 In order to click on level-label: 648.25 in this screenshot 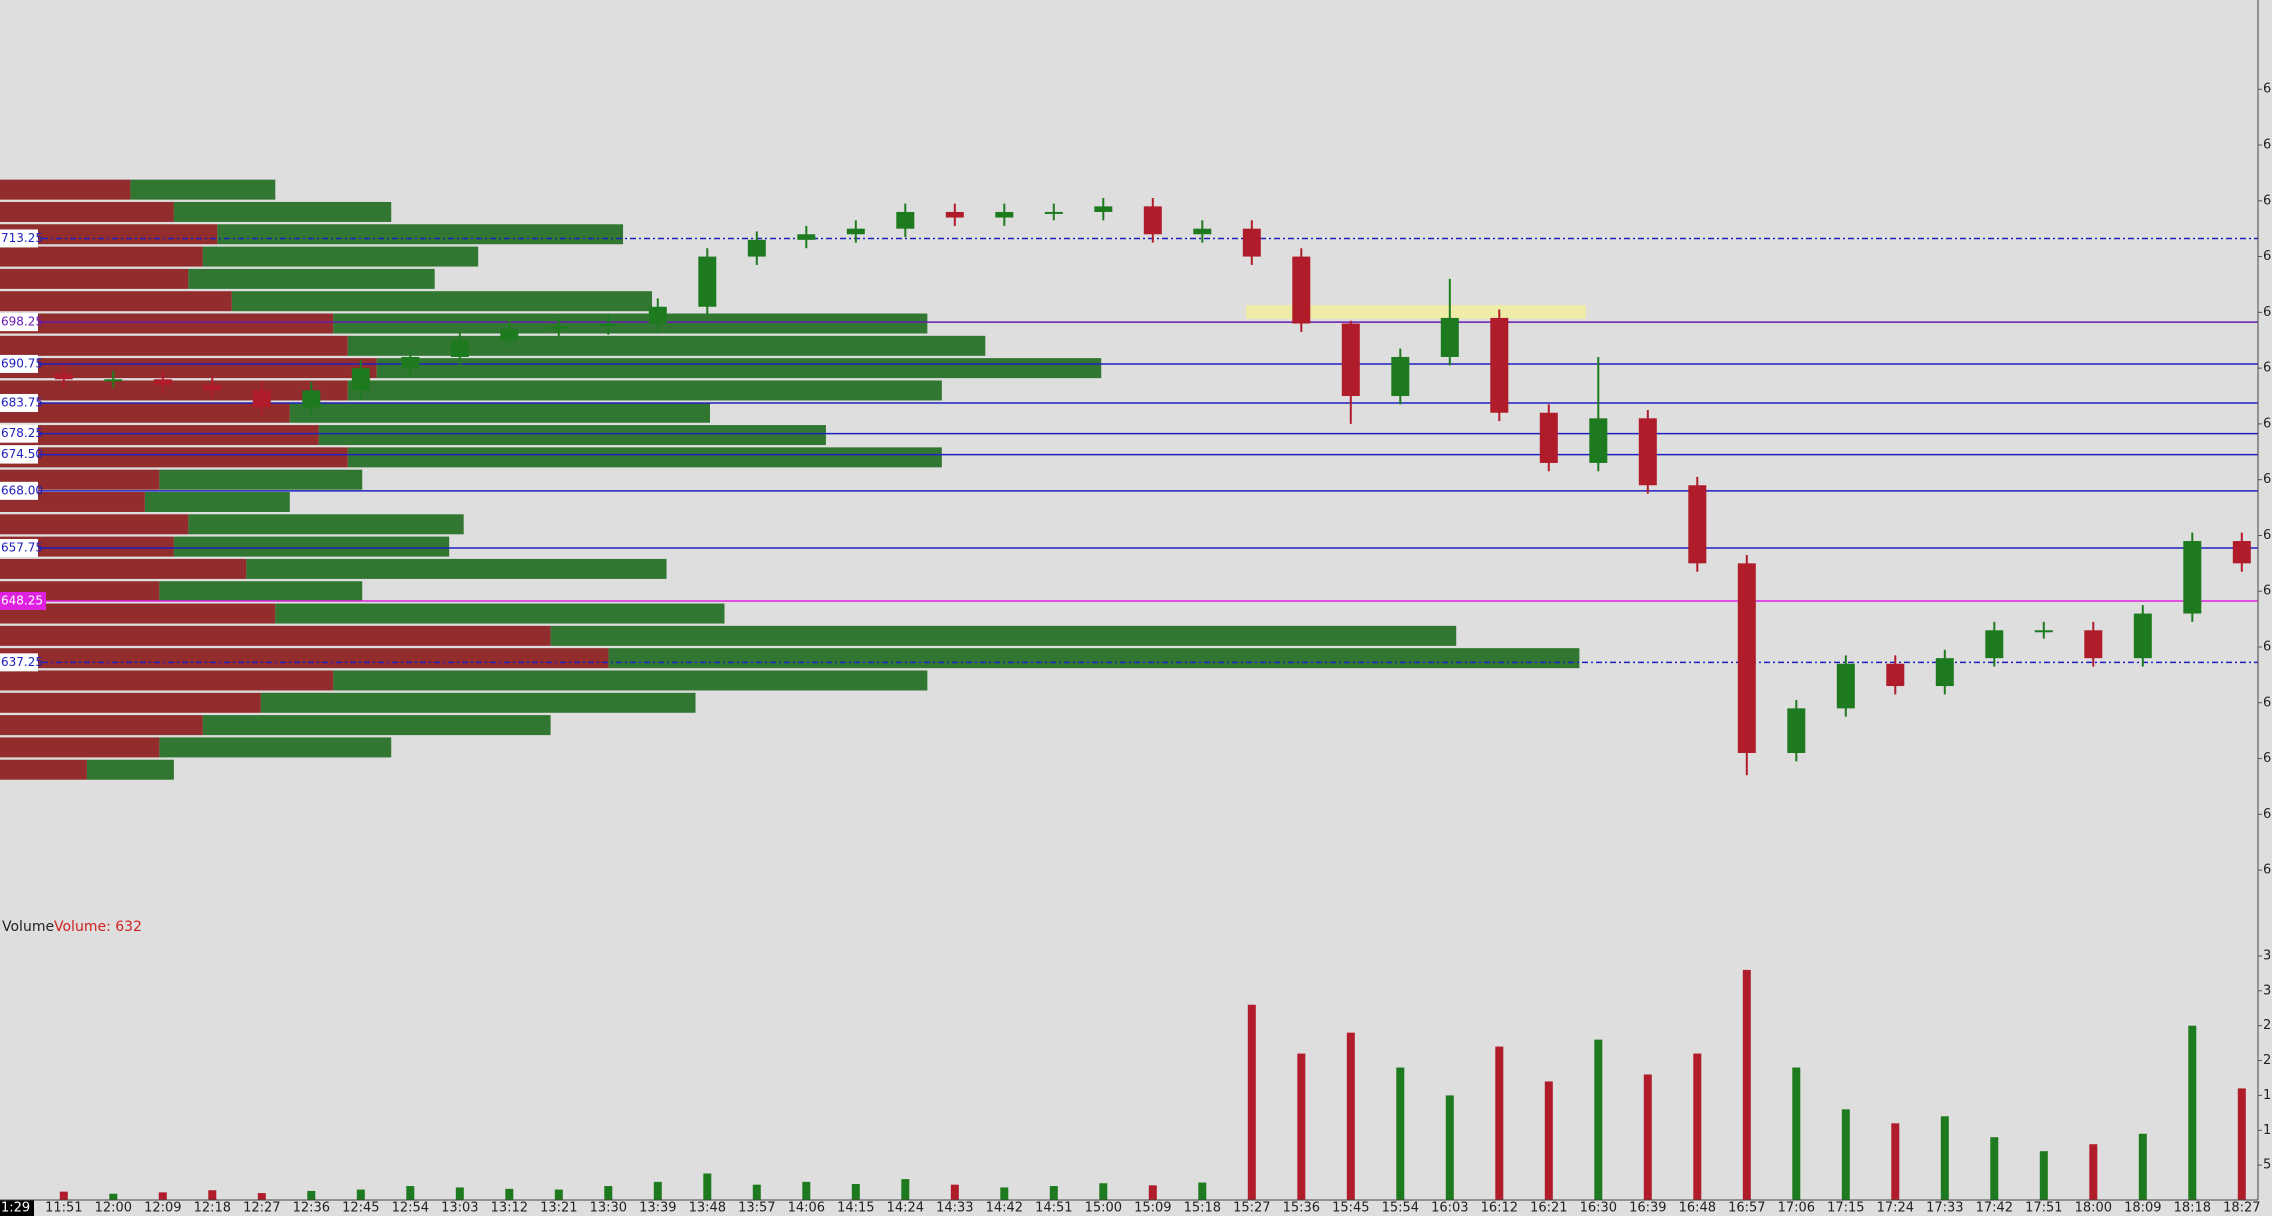, I will do `click(22, 600)`.